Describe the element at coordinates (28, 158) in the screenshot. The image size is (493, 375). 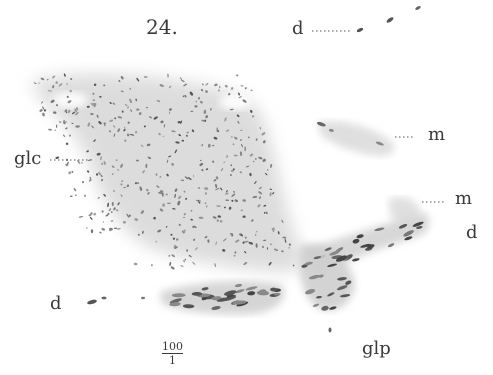
I see `label-glc: glc` at that location.